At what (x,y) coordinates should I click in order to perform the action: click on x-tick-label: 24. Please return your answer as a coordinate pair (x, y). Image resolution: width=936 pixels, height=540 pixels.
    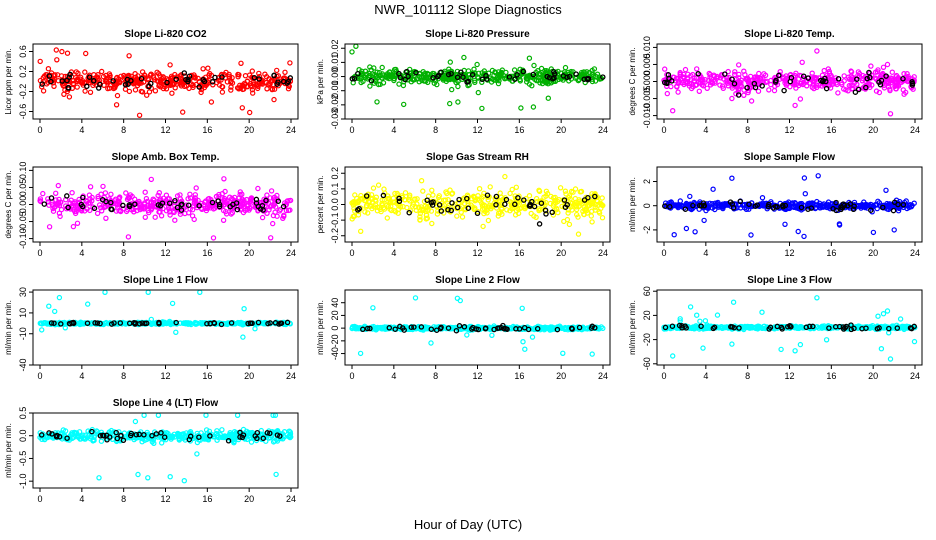
    Looking at the image, I should click on (291, 253).